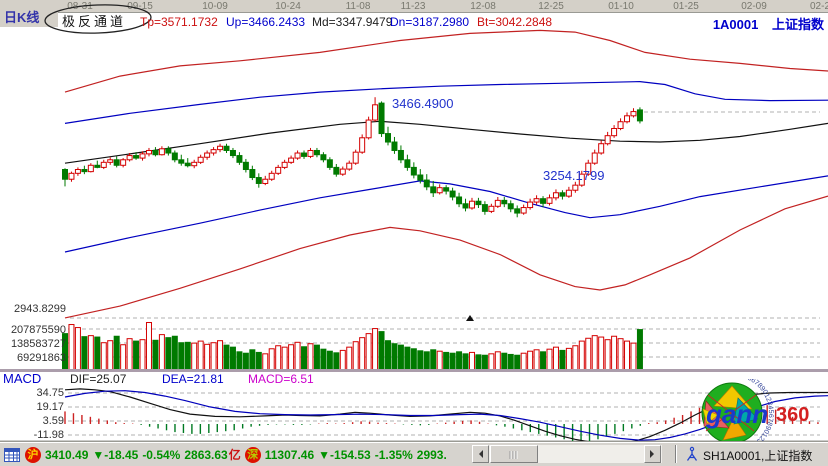 The image size is (828, 466). What do you see at coordinates (140, 6) in the screenshot?
I see `date-tick: 09-15` at bounding box center [140, 6].